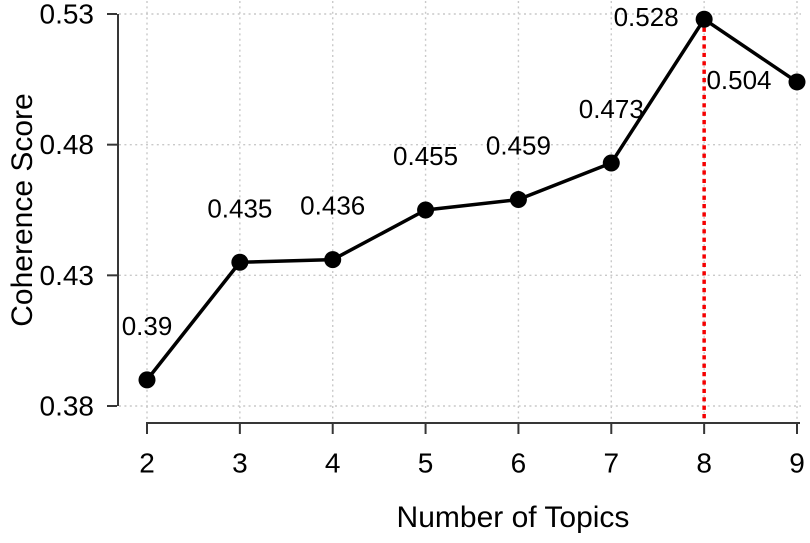 The image size is (810, 543). What do you see at coordinates (513, 517) in the screenshot?
I see `x-axis-title: Number of Topics` at bounding box center [513, 517].